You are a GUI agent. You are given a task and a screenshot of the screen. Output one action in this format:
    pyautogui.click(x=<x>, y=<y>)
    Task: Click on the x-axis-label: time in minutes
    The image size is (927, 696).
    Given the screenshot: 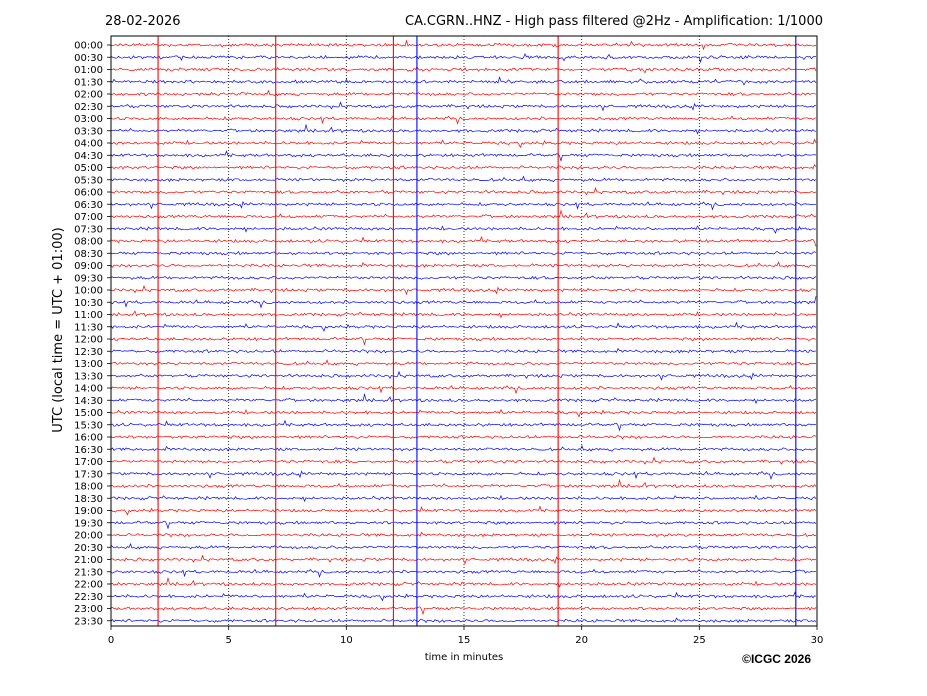 What is the action you would take?
    pyautogui.click(x=464, y=657)
    